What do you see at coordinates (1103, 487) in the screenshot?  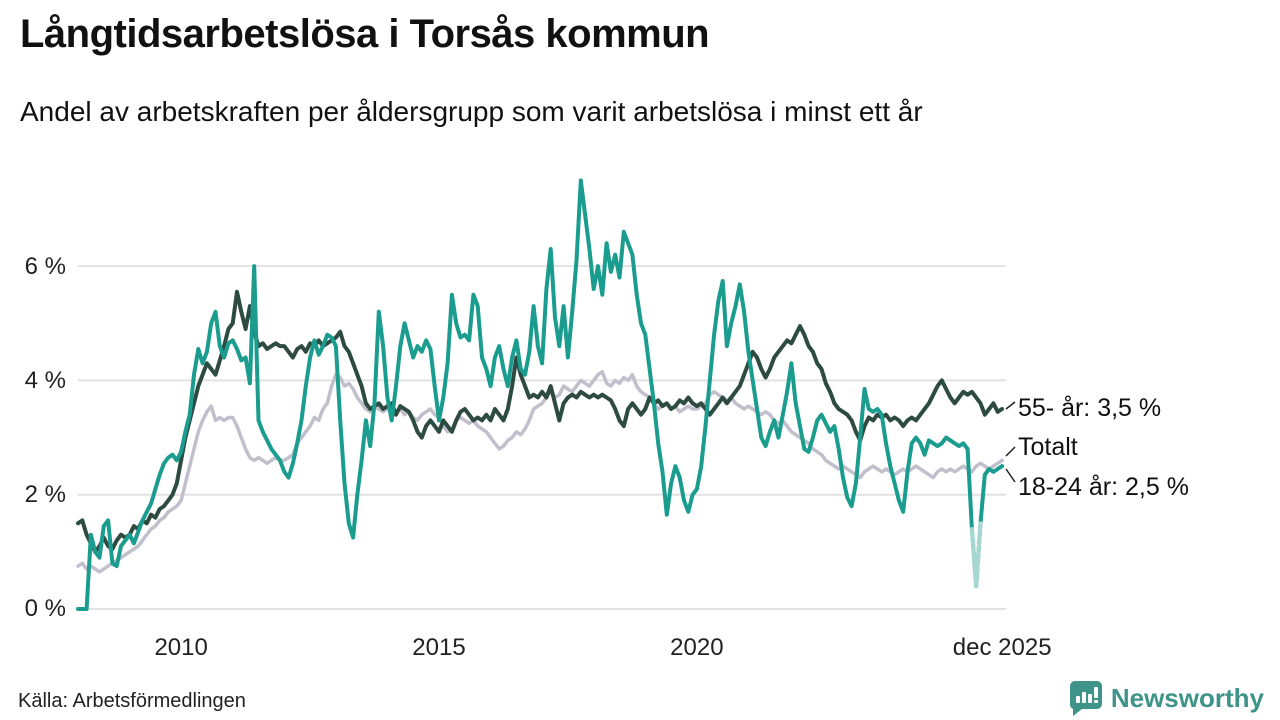 I see `annotation-18-24: 18-24 år: 2,5 %` at bounding box center [1103, 487].